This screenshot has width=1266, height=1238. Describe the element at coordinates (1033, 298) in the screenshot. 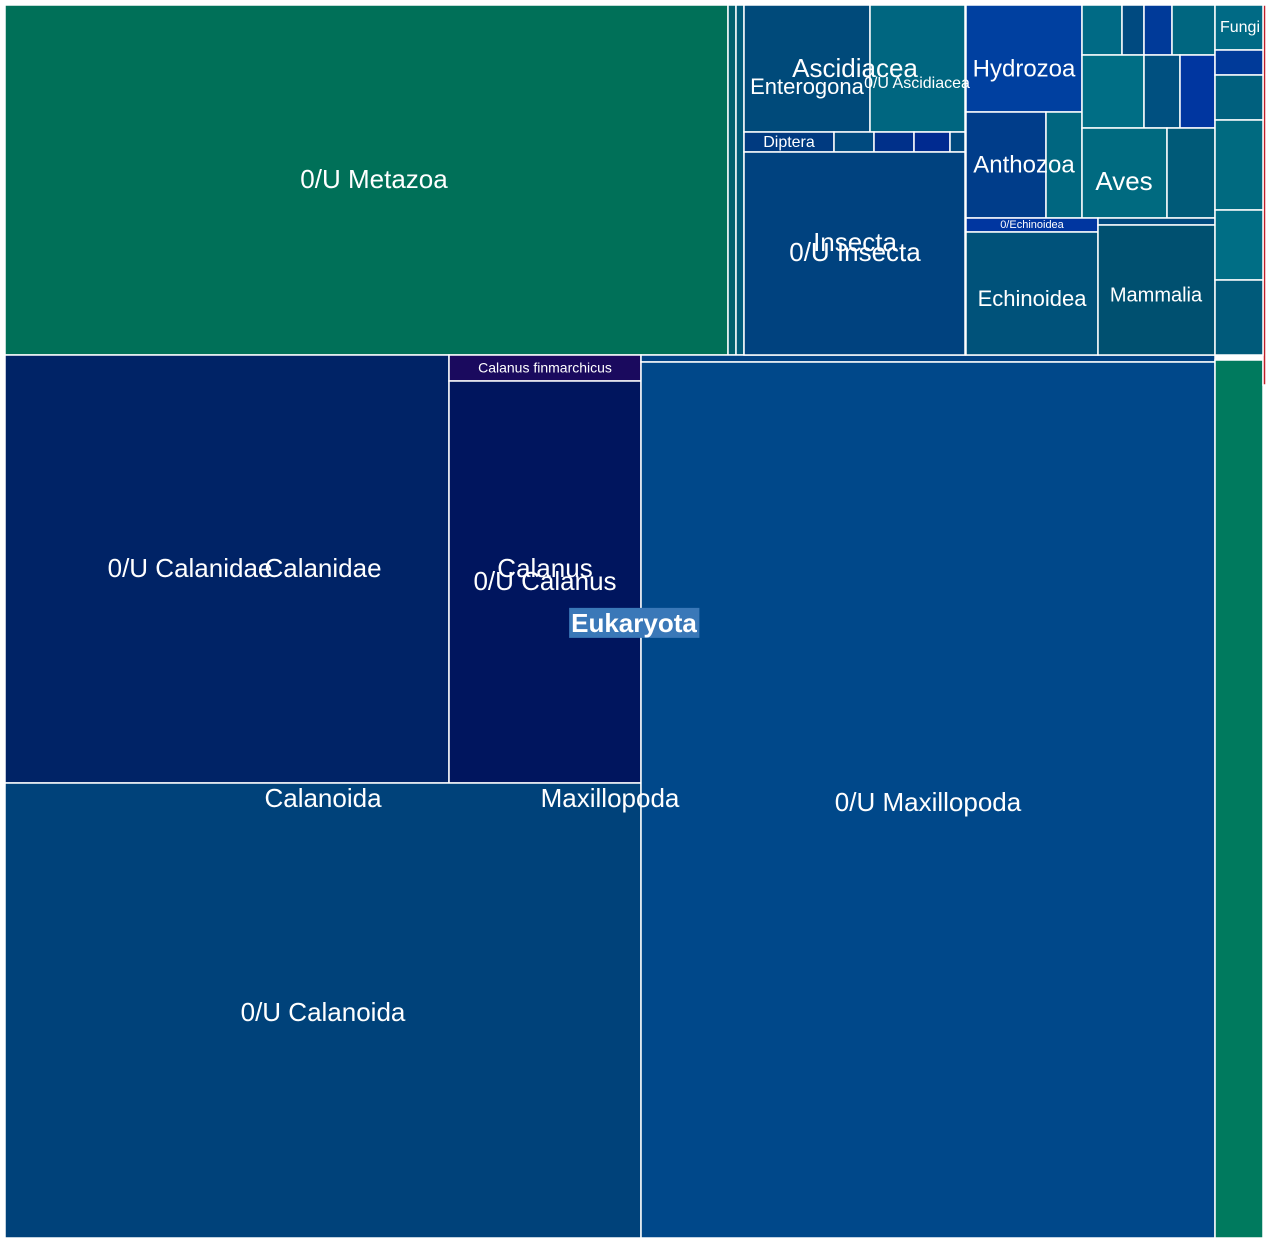

I see `label: Echinoidea` at that location.